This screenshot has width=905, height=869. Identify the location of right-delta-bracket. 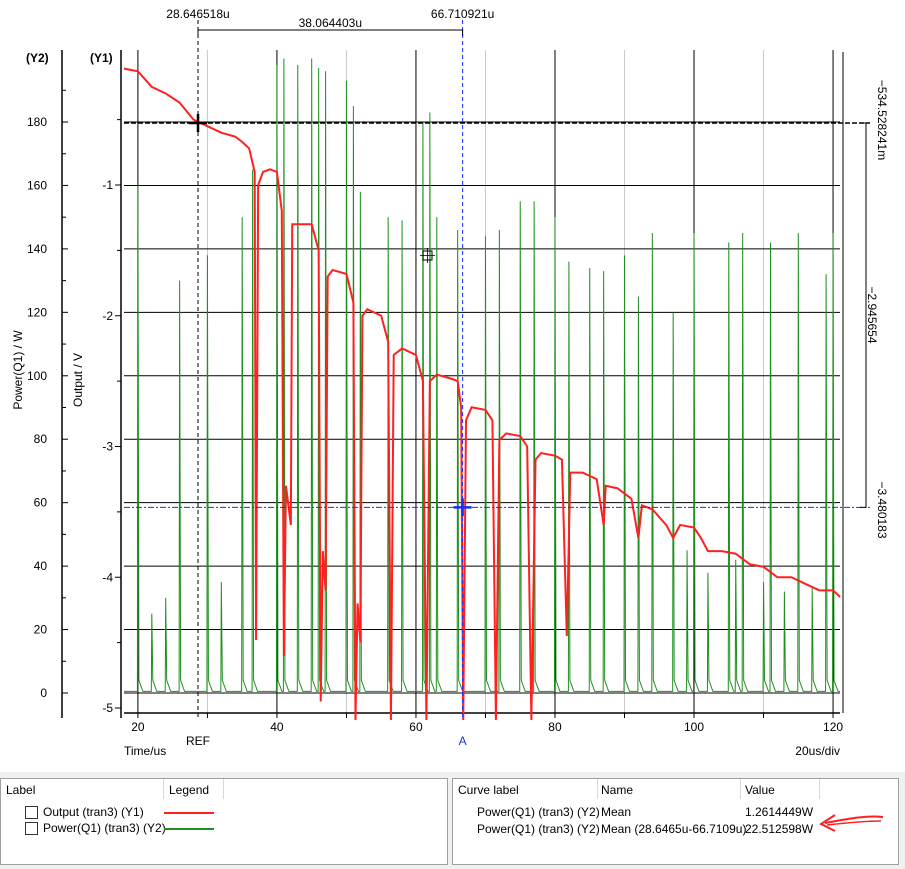
(863, 315).